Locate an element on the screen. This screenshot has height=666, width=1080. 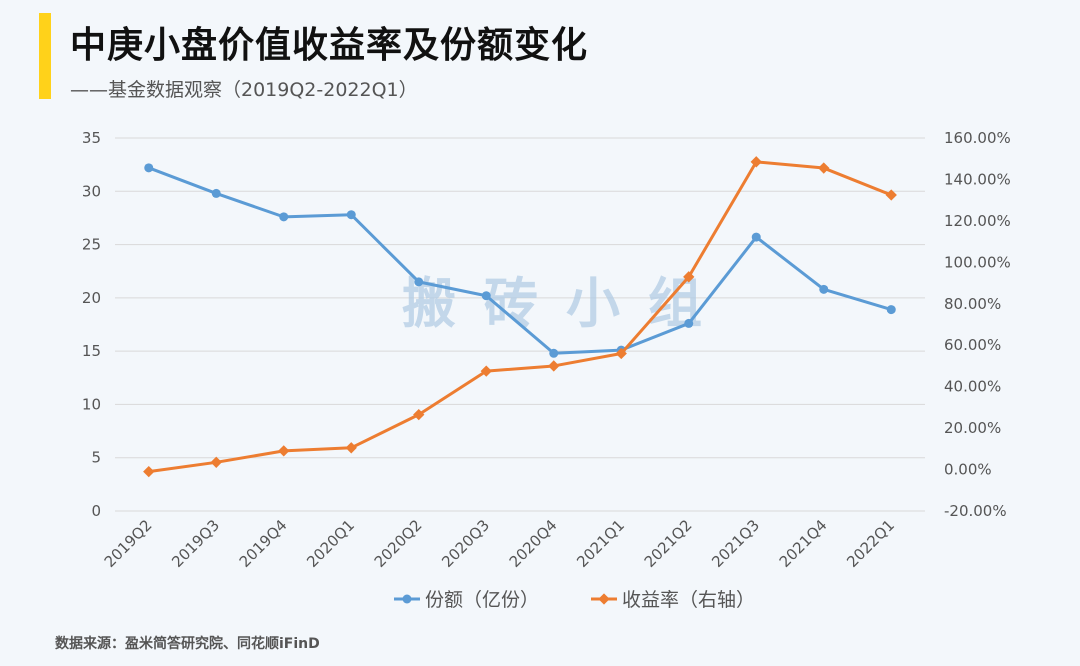
right-tick-label: 140.00% is located at coordinates (977, 179).